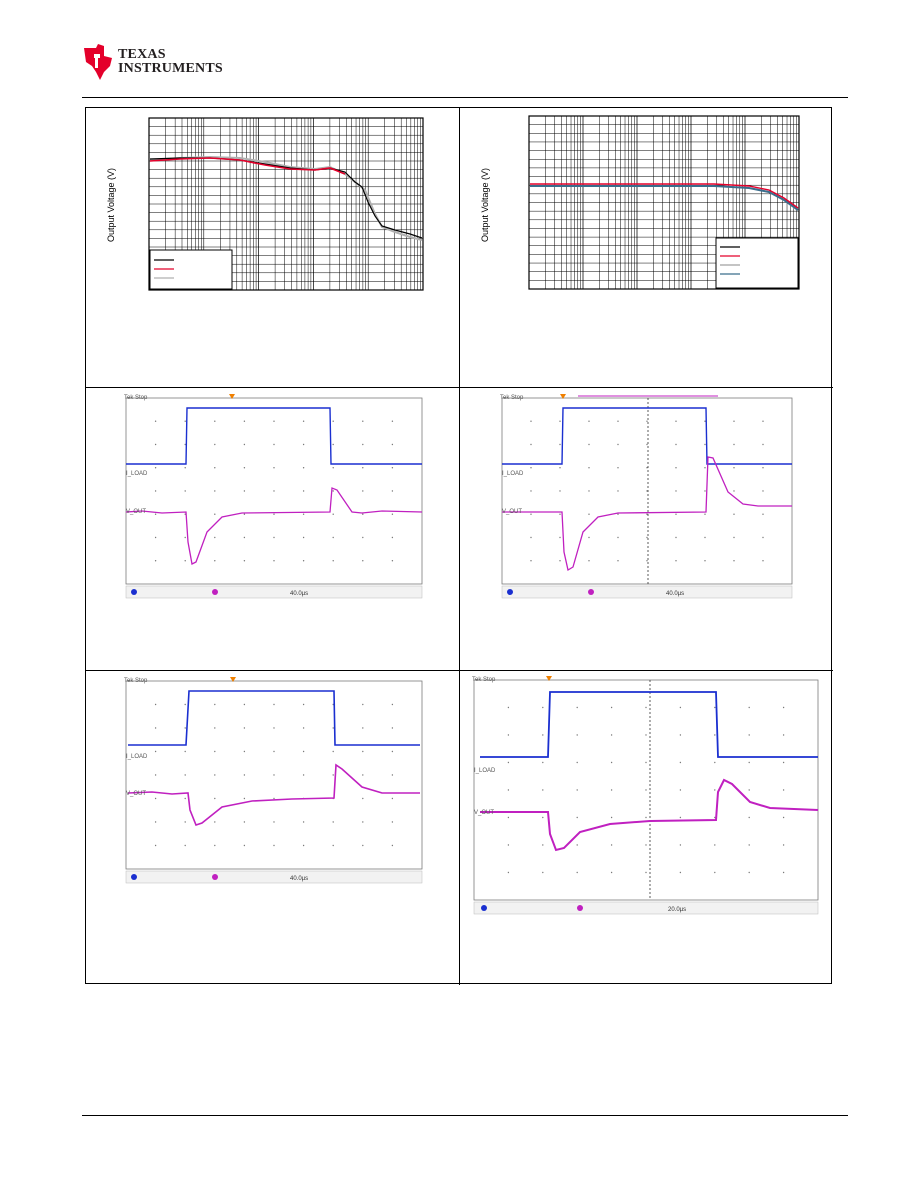  Describe the element at coordinates (484, 813) in the screenshot. I see `scope4-ch2-tag: V_OUT` at that location.